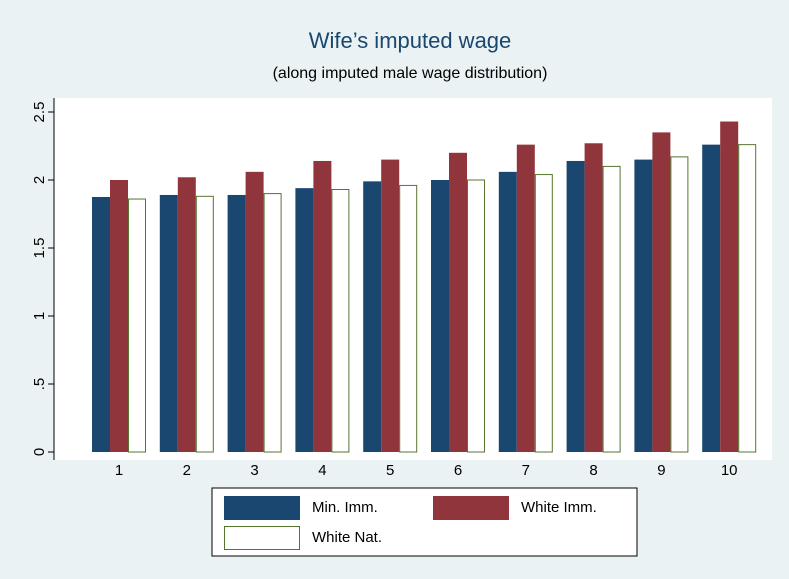  I want to click on chart-title: Wife’s imputed wage, so click(410, 40).